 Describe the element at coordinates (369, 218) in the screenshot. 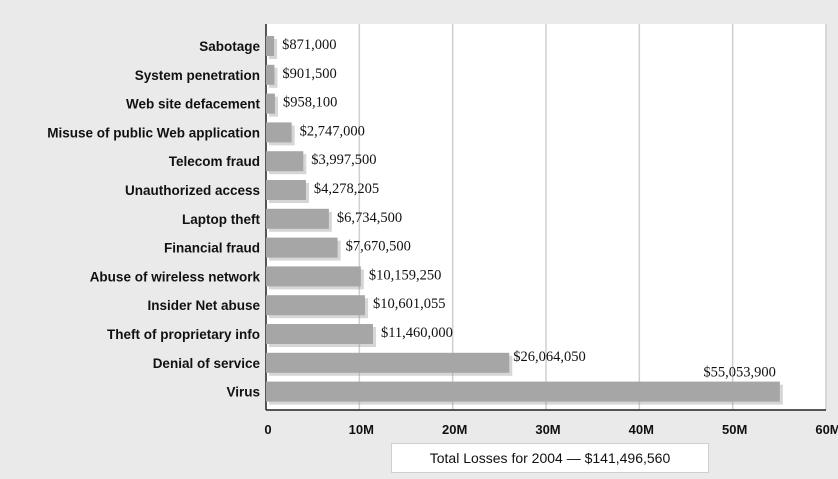

I see `value-label-laptop-theft: $6,734,500` at that location.